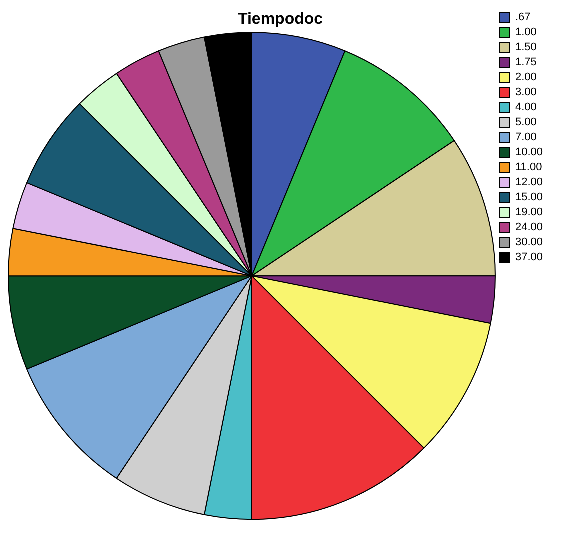 The height and width of the screenshot is (533, 561). Describe the element at coordinates (526, 78) in the screenshot. I see `legend-label: 2.00` at that location.